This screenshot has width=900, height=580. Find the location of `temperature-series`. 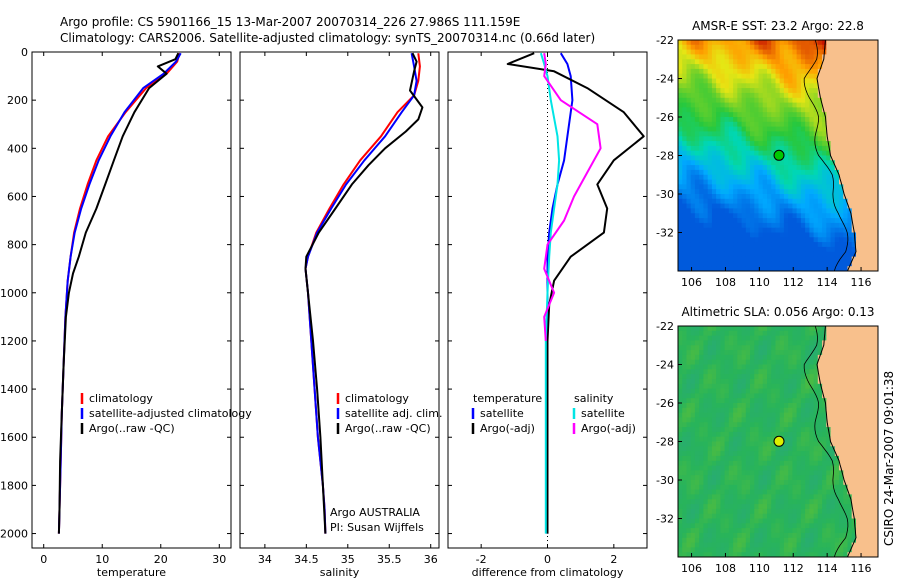

temperature-series is located at coordinates (119, 293).